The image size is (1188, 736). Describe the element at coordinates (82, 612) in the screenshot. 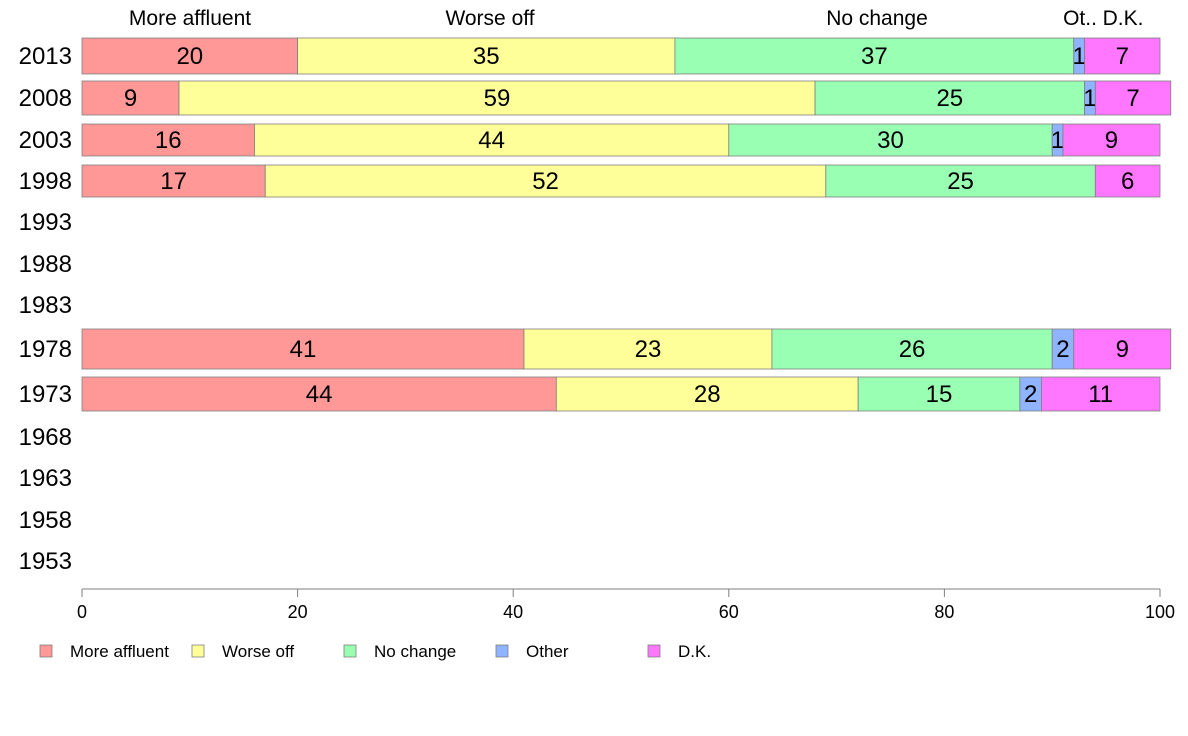

I see `x-tick-label: 0` at that location.